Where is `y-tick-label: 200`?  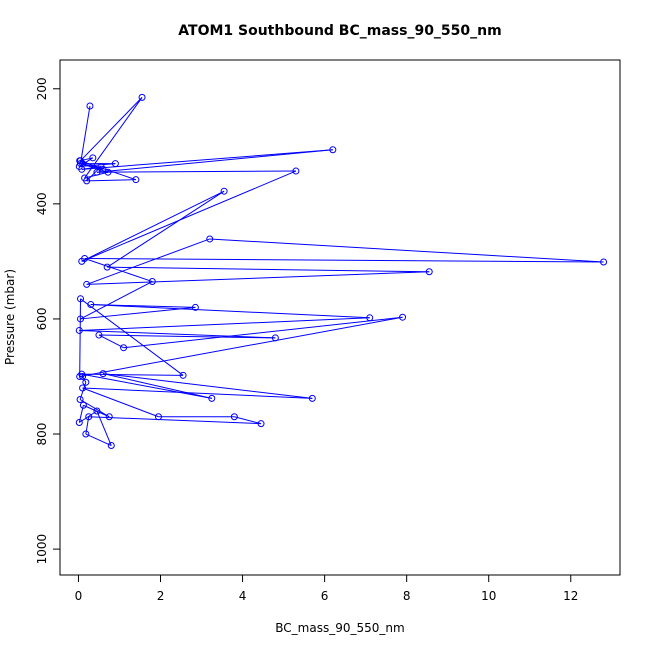 y-tick-label: 200 is located at coordinates (42, 88).